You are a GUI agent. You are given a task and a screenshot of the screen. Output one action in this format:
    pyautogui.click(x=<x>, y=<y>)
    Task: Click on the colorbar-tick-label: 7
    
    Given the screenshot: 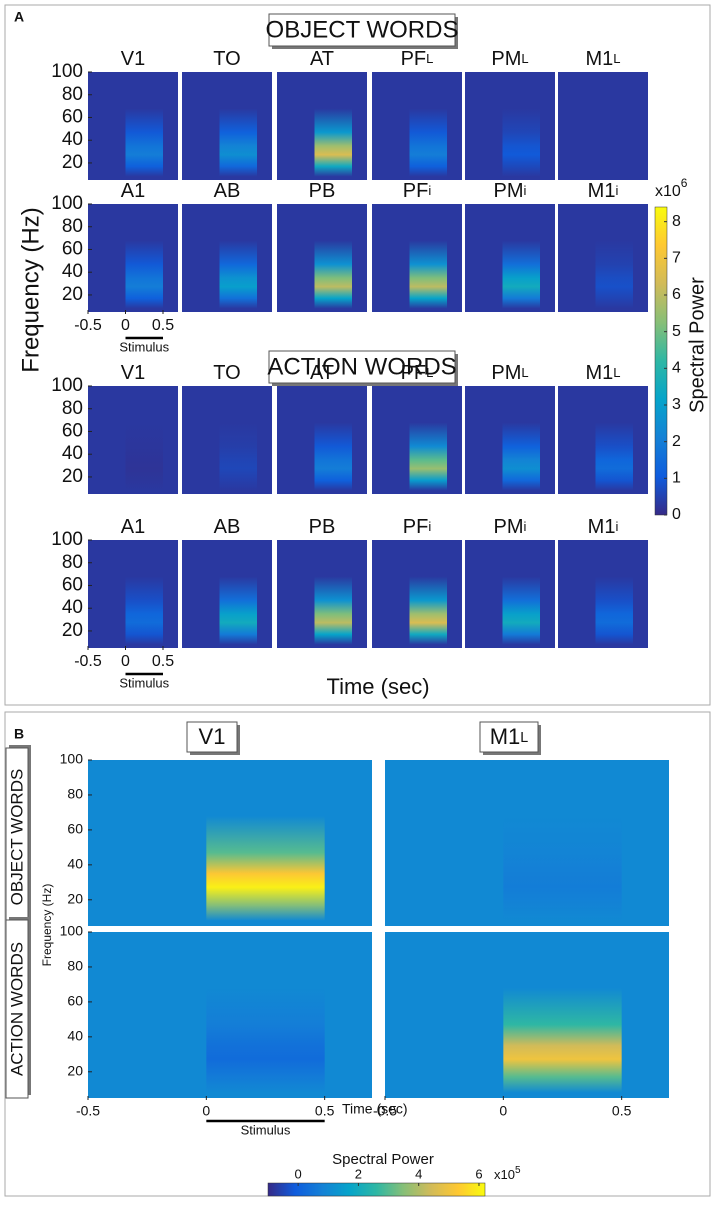 What is the action you would take?
    pyautogui.click(x=676, y=258)
    